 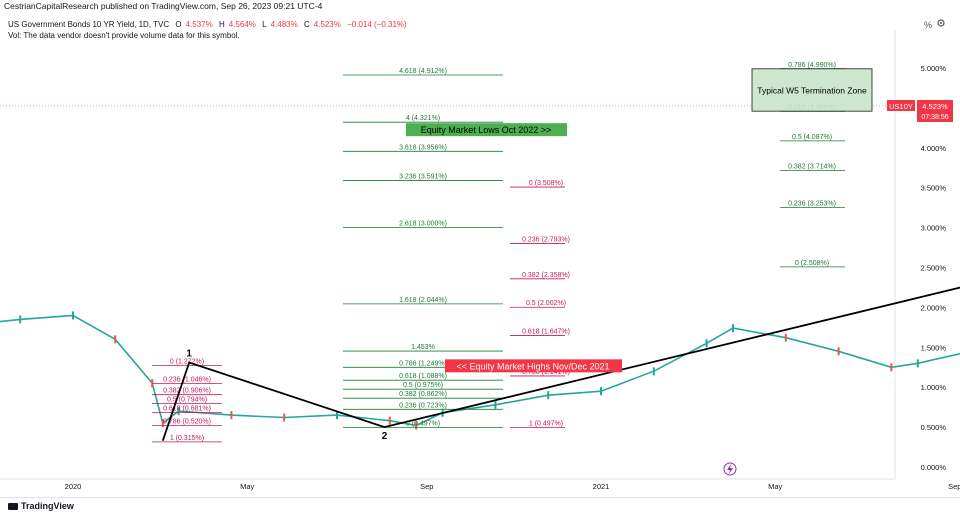 I want to click on percent-scale-button: %, so click(x=928, y=25).